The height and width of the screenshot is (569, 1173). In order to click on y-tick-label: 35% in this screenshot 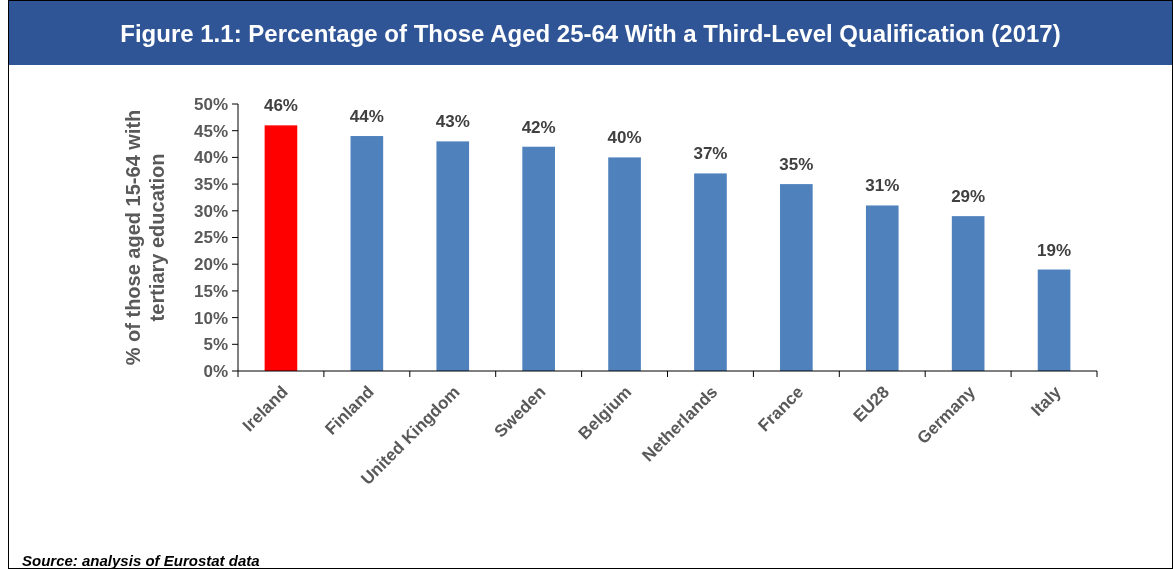, I will do `click(210, 185)`.